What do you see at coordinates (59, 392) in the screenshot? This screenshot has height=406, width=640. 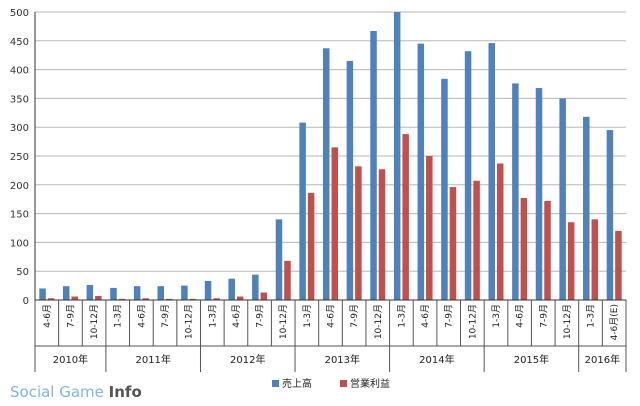 I see `watermark-prefix: Social Game` at bounding box center [59, 392].